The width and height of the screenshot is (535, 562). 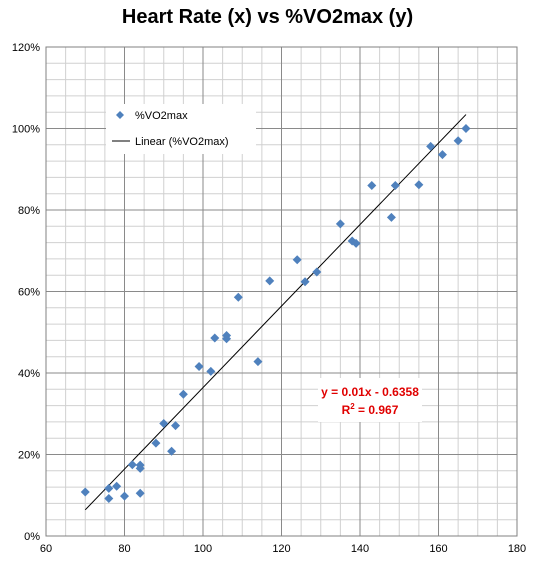 What do you see at coordinates (29, 293) in the screenshot?
I see `y-tick-label: 60%` at bounding box center [29, 293].